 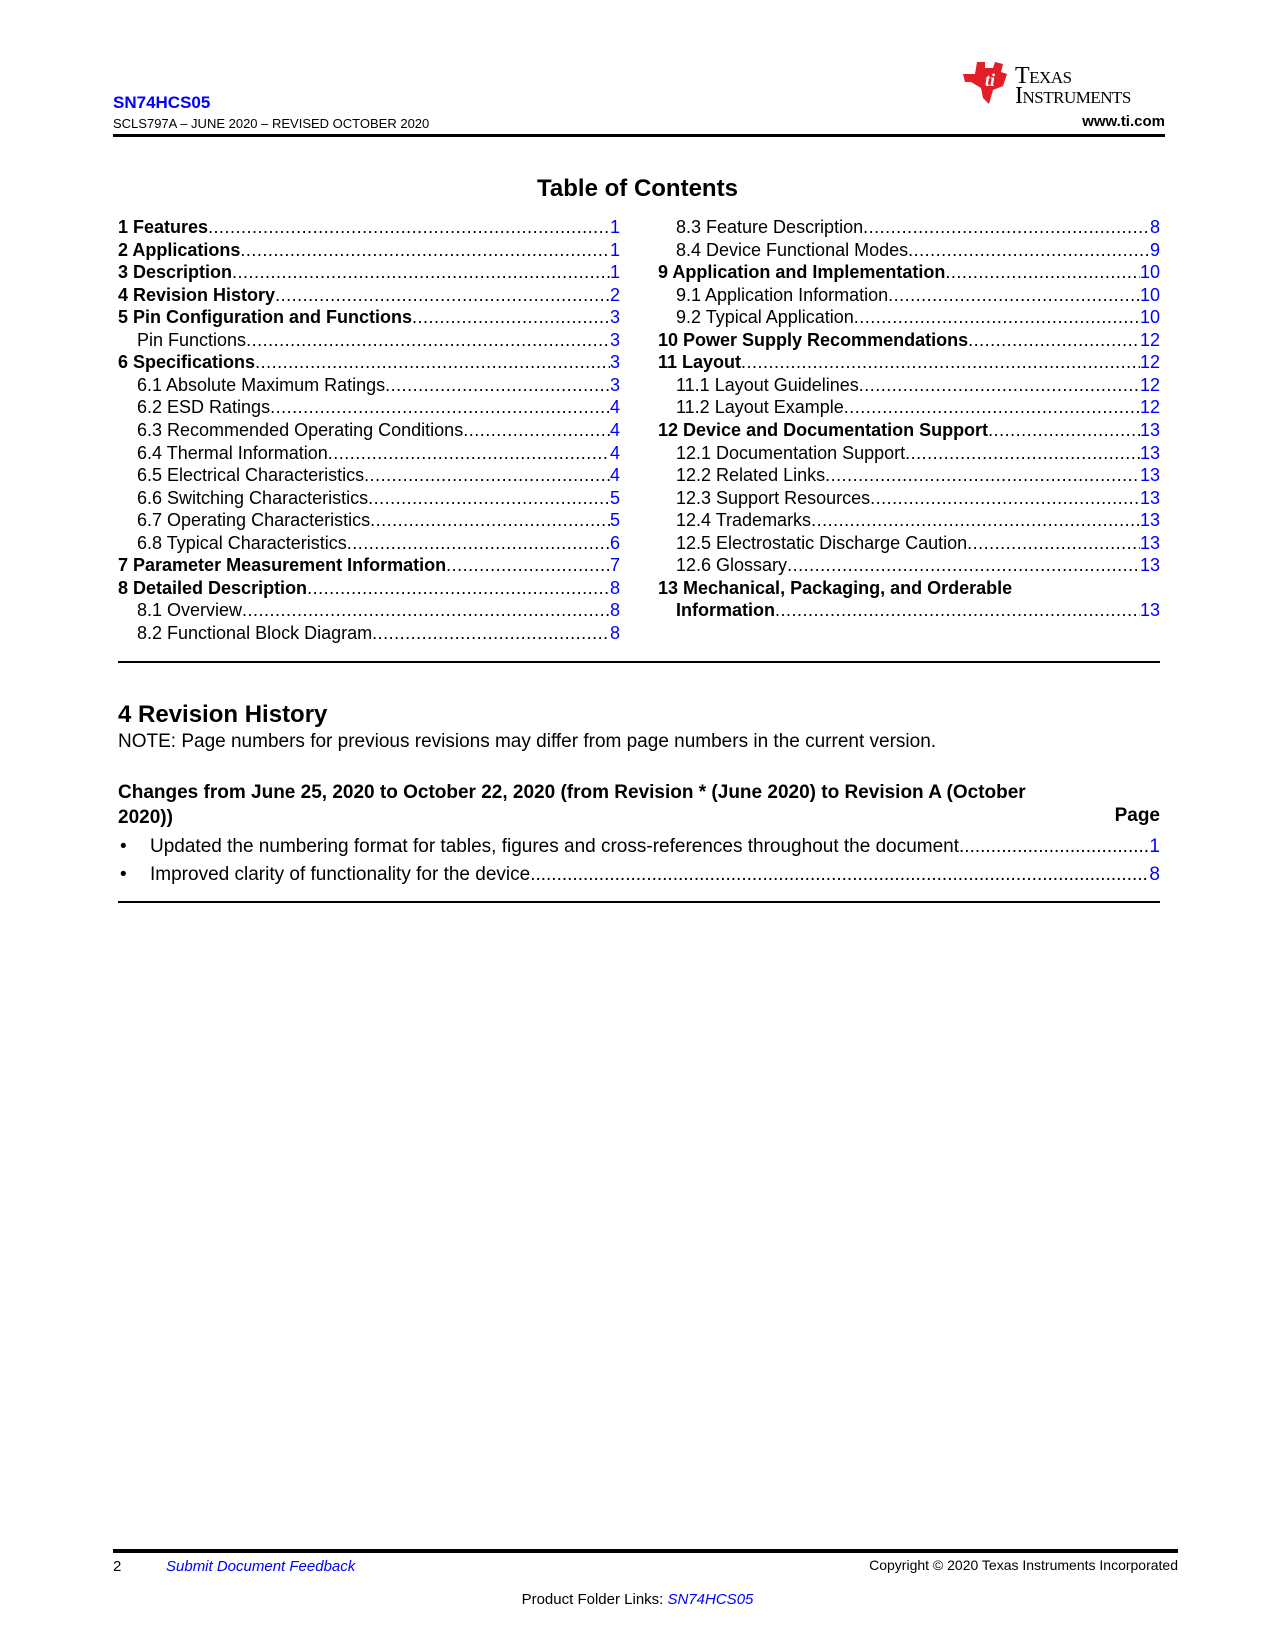 What do you see at coordinates (369, 317) in the screenshot?
I see `toc-entry: 5 Pin Configuration and Functions 3` at bounding box center [369, 317].